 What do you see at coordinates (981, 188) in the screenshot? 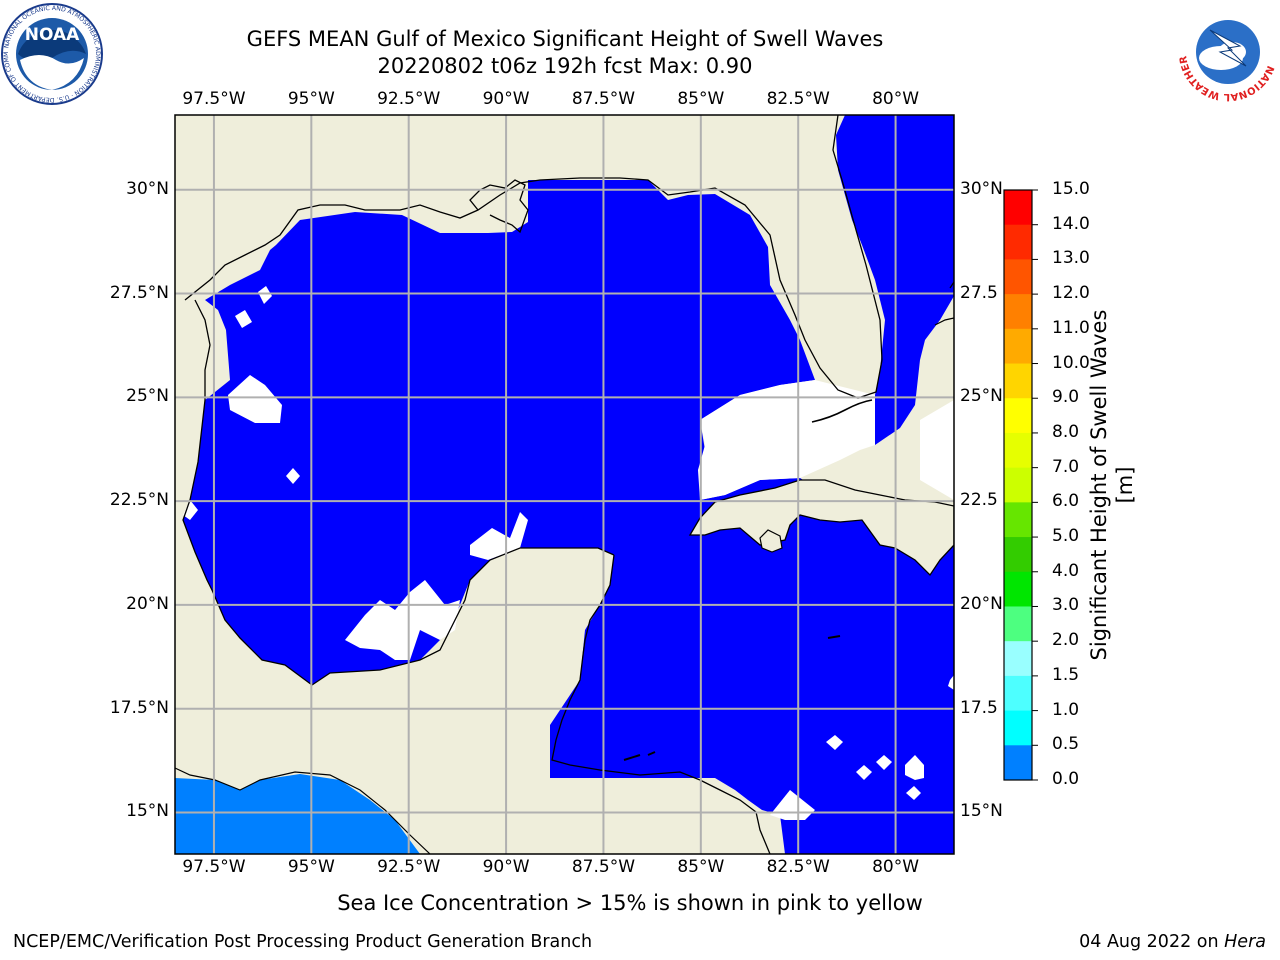
I see `lat-tick-label-right: 30°N` at bounding box center [981, 188].